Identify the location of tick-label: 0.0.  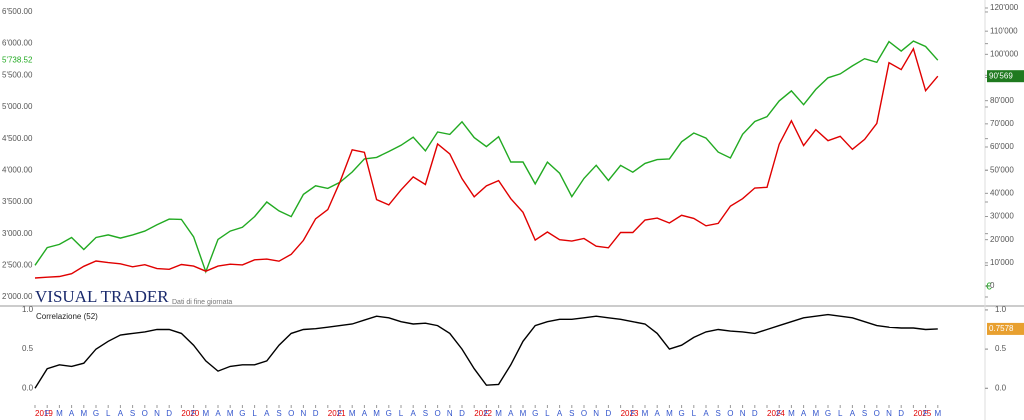
(28, 387).